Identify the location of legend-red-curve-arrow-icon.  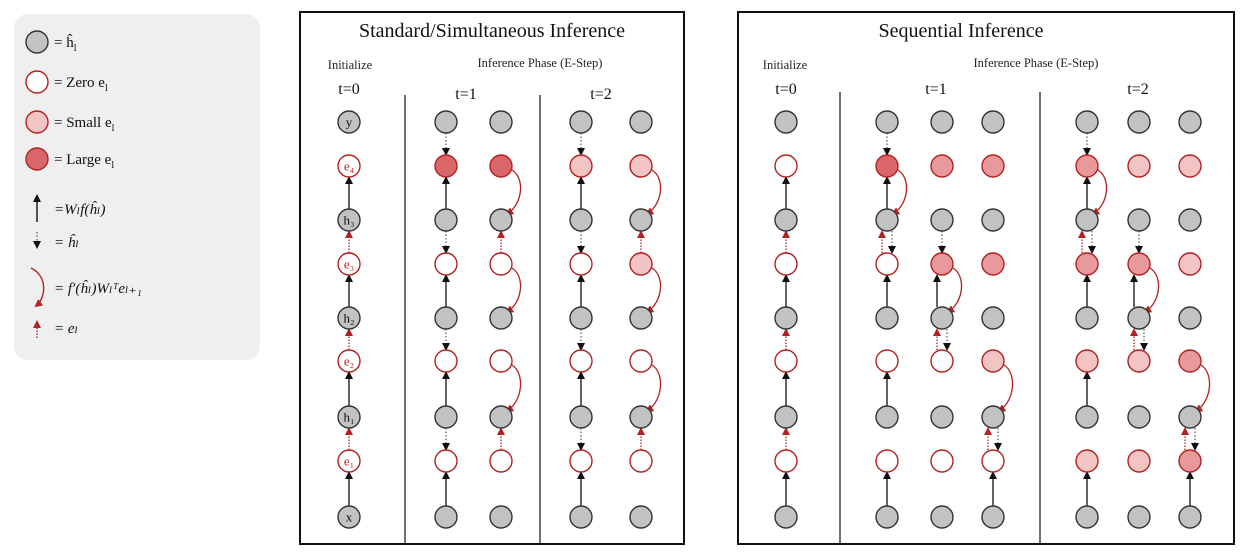
(37, 287).